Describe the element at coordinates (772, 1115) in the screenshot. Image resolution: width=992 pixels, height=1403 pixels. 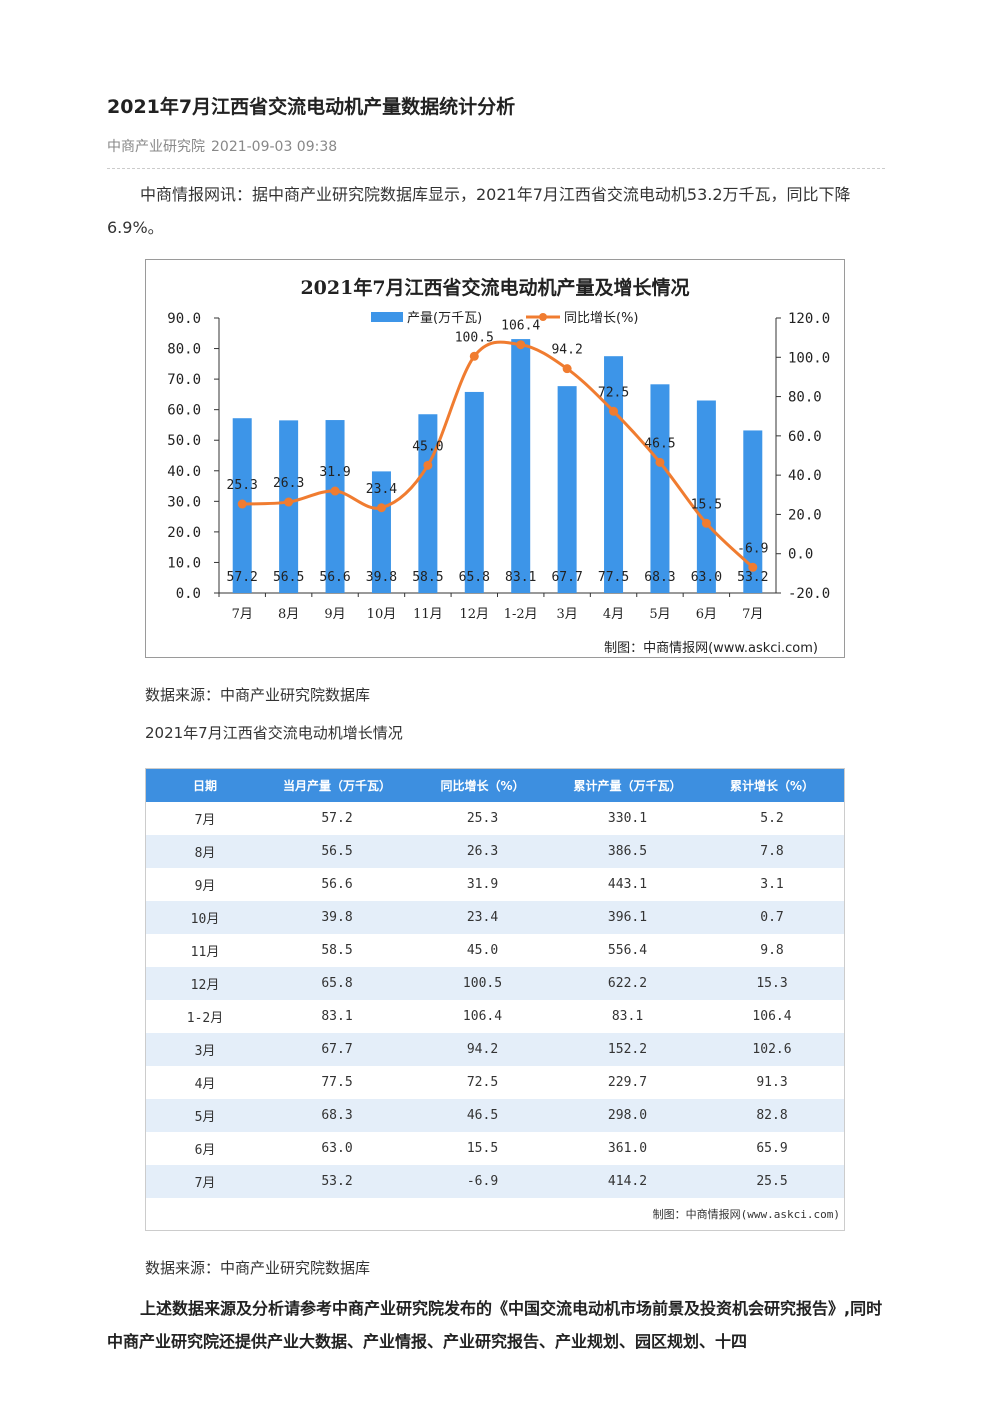
I see `table-cell: 82.8` at that location.